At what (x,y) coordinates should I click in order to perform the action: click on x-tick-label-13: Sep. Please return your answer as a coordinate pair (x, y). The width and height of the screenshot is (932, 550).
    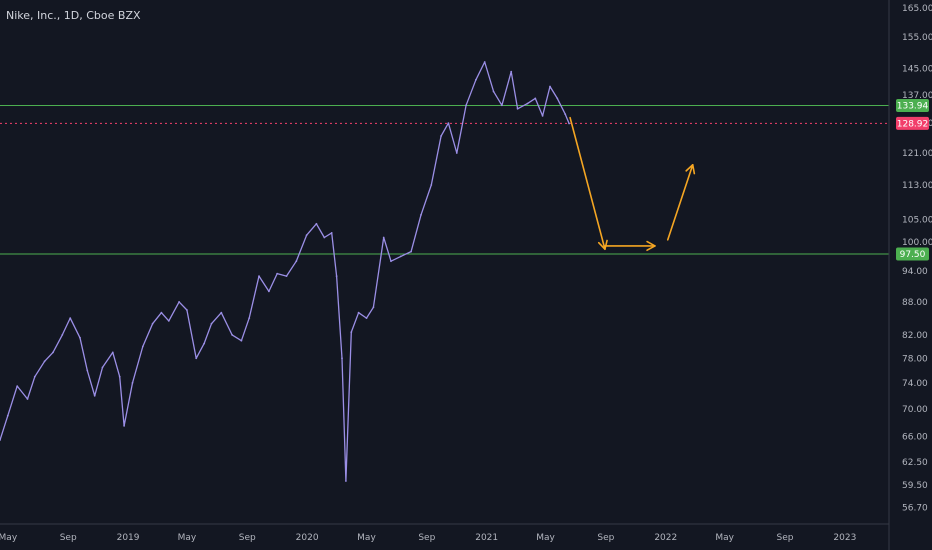
    Looking at the image, I should click on (785, 538).